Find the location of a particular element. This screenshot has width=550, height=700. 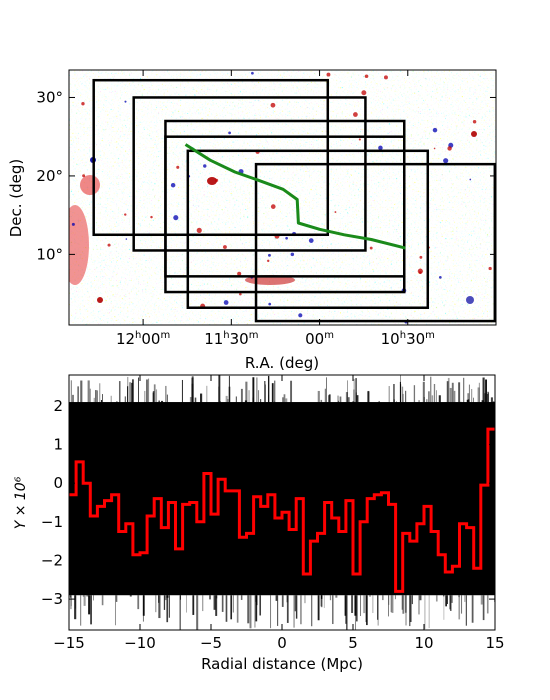

radial-tick-label: −10 is located at coordinates (140, 643).